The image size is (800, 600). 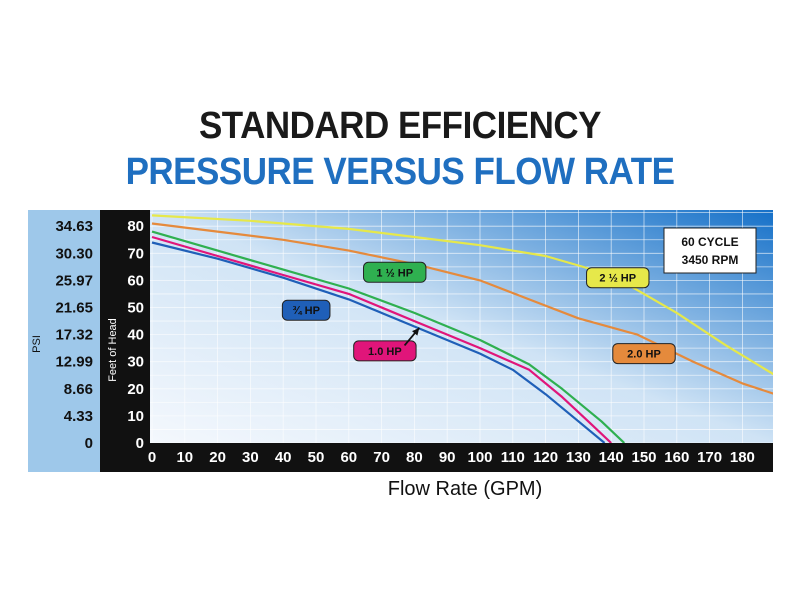 What do you see at coordinates (78, 389) in the screenshot?
I see `psi-tick-label: 8.66` at bounding box center [78, 389].